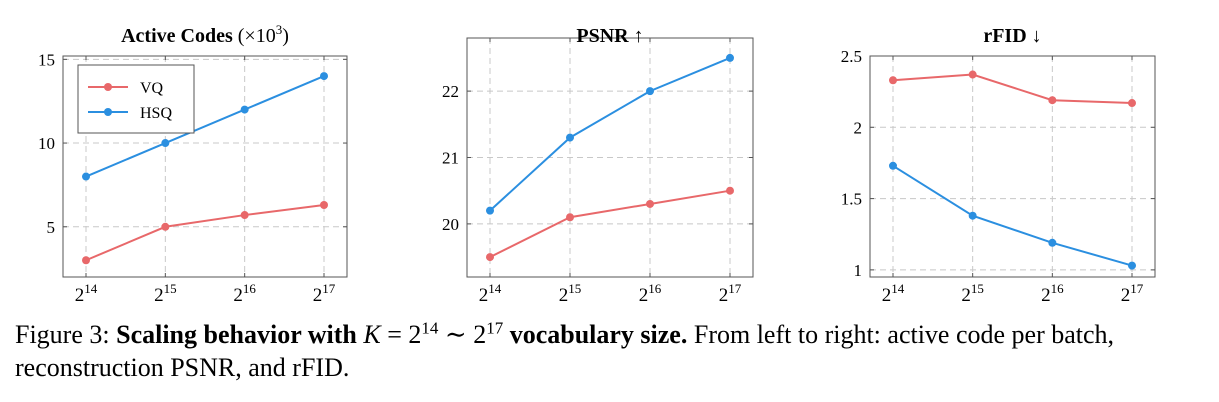 The height and width of the screenshot is (402, 1219). Describe the element at coordinates (236, 334) in the screenshot. I see `caption-bold-lead: Scaling behavior with` at that location.